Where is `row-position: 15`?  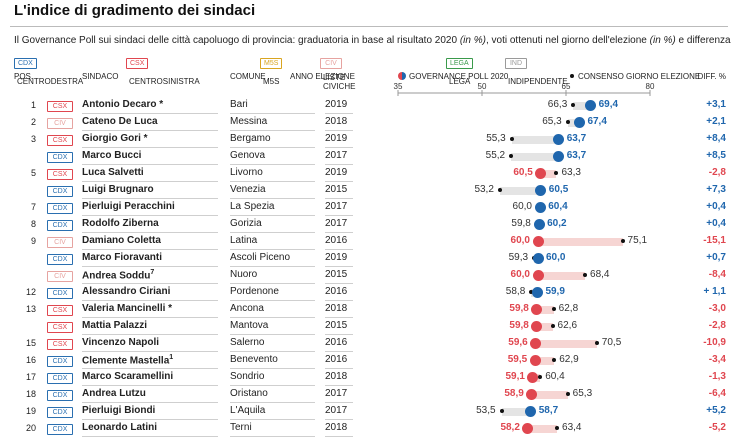
row-position: 15 is located at coordinates (30, 343).